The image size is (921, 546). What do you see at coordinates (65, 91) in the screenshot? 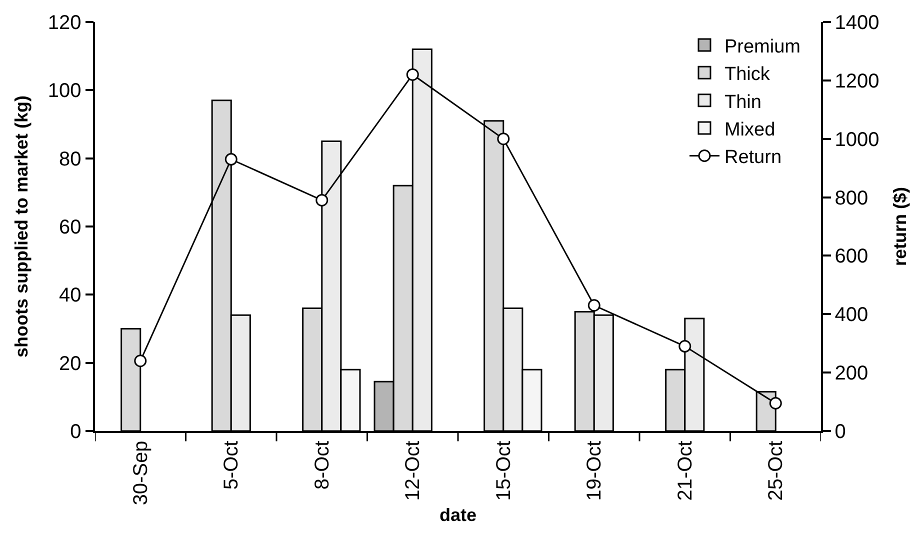
I see `y-tick-label: 100` at bounding box center [65, 91].